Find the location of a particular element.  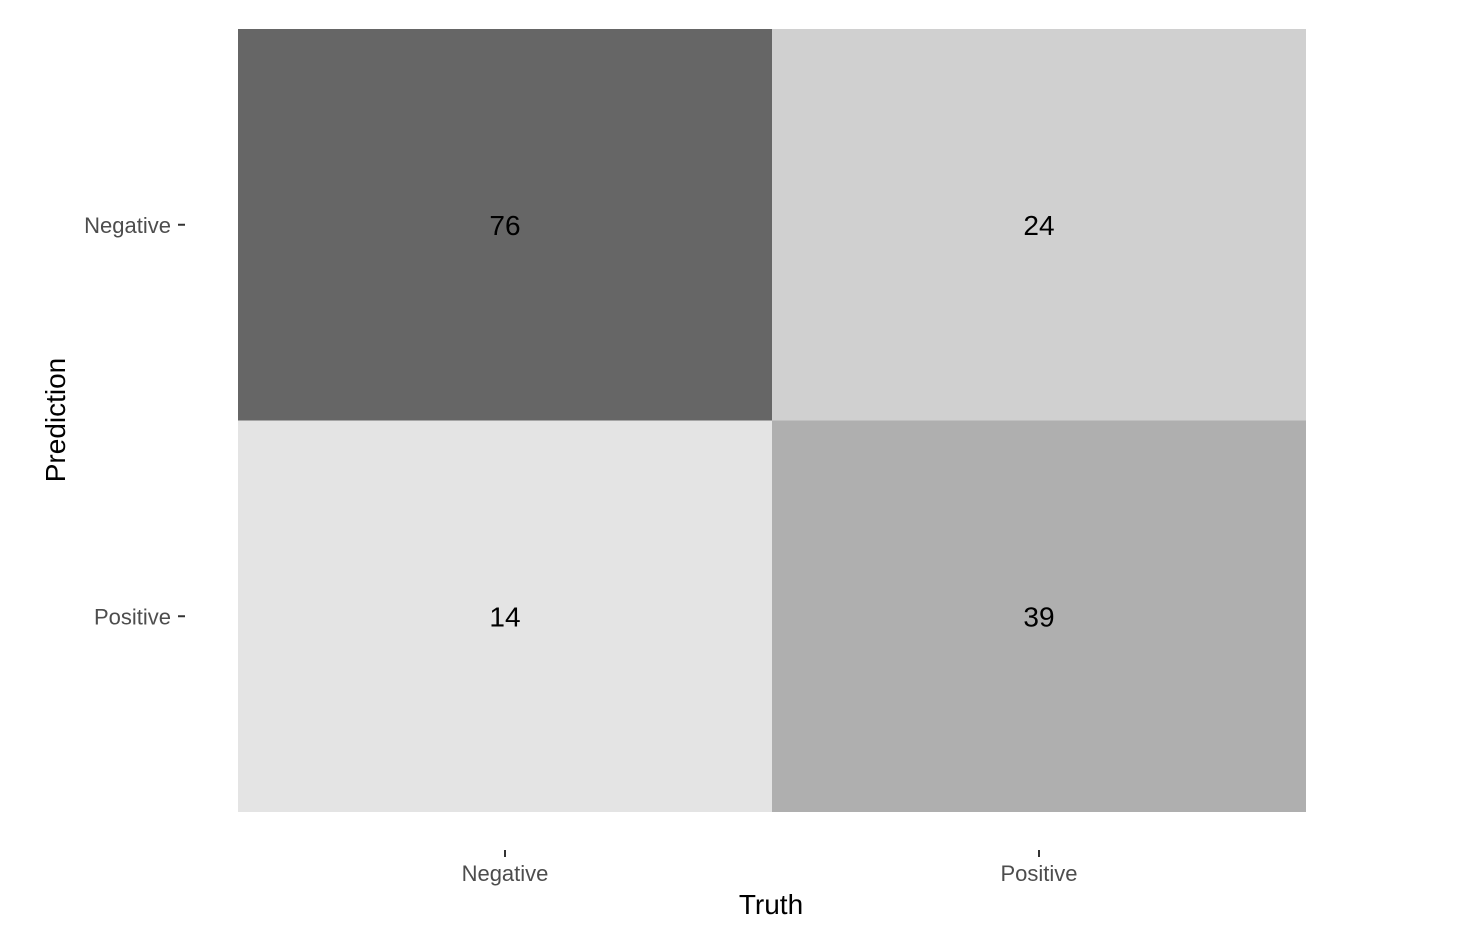

cell-value-label: 24 is located at coordinates (1038, 225).